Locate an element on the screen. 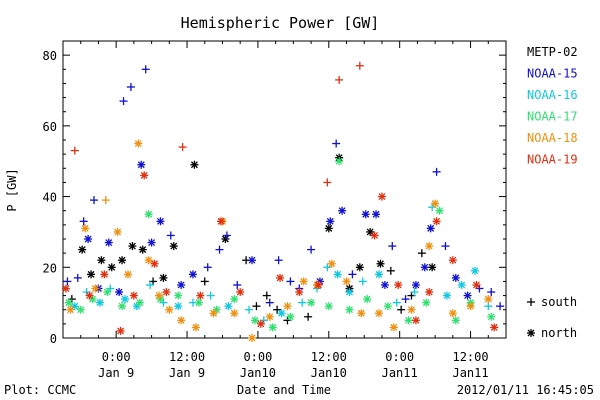 Image resolution: width=600 pixels, height=400 pixels. marker-legend-symbol-south is located at coordinates (531, 302).